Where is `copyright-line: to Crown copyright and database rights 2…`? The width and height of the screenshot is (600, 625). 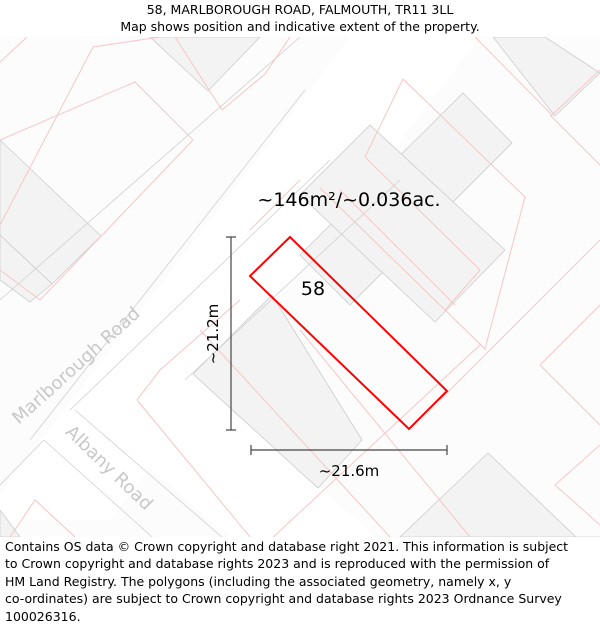 copyright-line: to Crown copyright and database rights 2… is located at coordinates (277, 564).